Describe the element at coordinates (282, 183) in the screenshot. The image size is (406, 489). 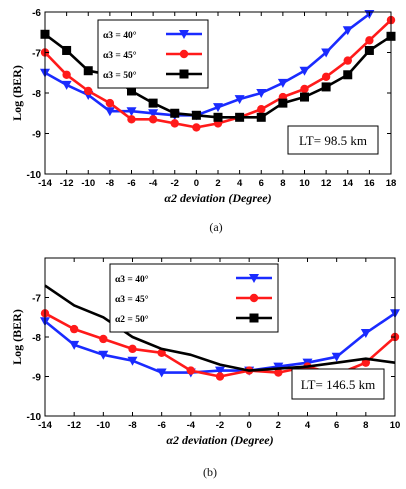
I see `x-tick-label: 8` at that location.